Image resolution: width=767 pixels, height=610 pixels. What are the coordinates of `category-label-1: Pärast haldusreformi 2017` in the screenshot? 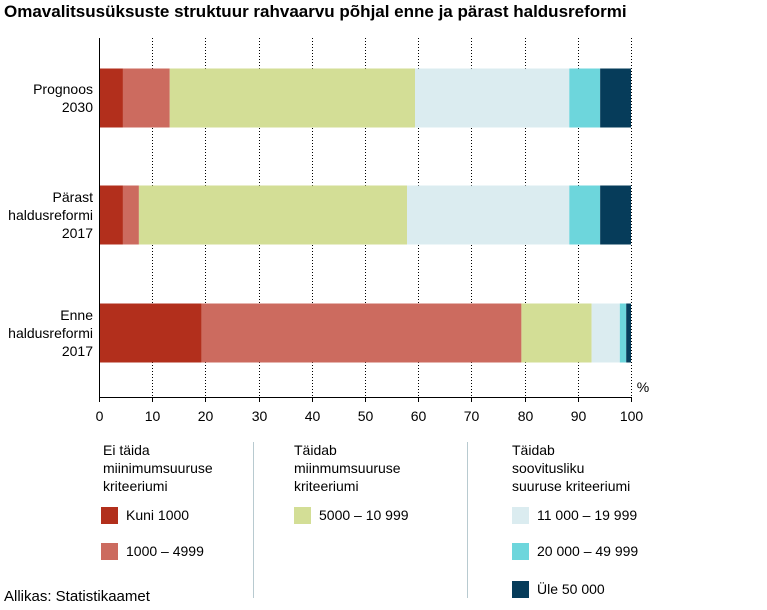 It's located at (50, 215).